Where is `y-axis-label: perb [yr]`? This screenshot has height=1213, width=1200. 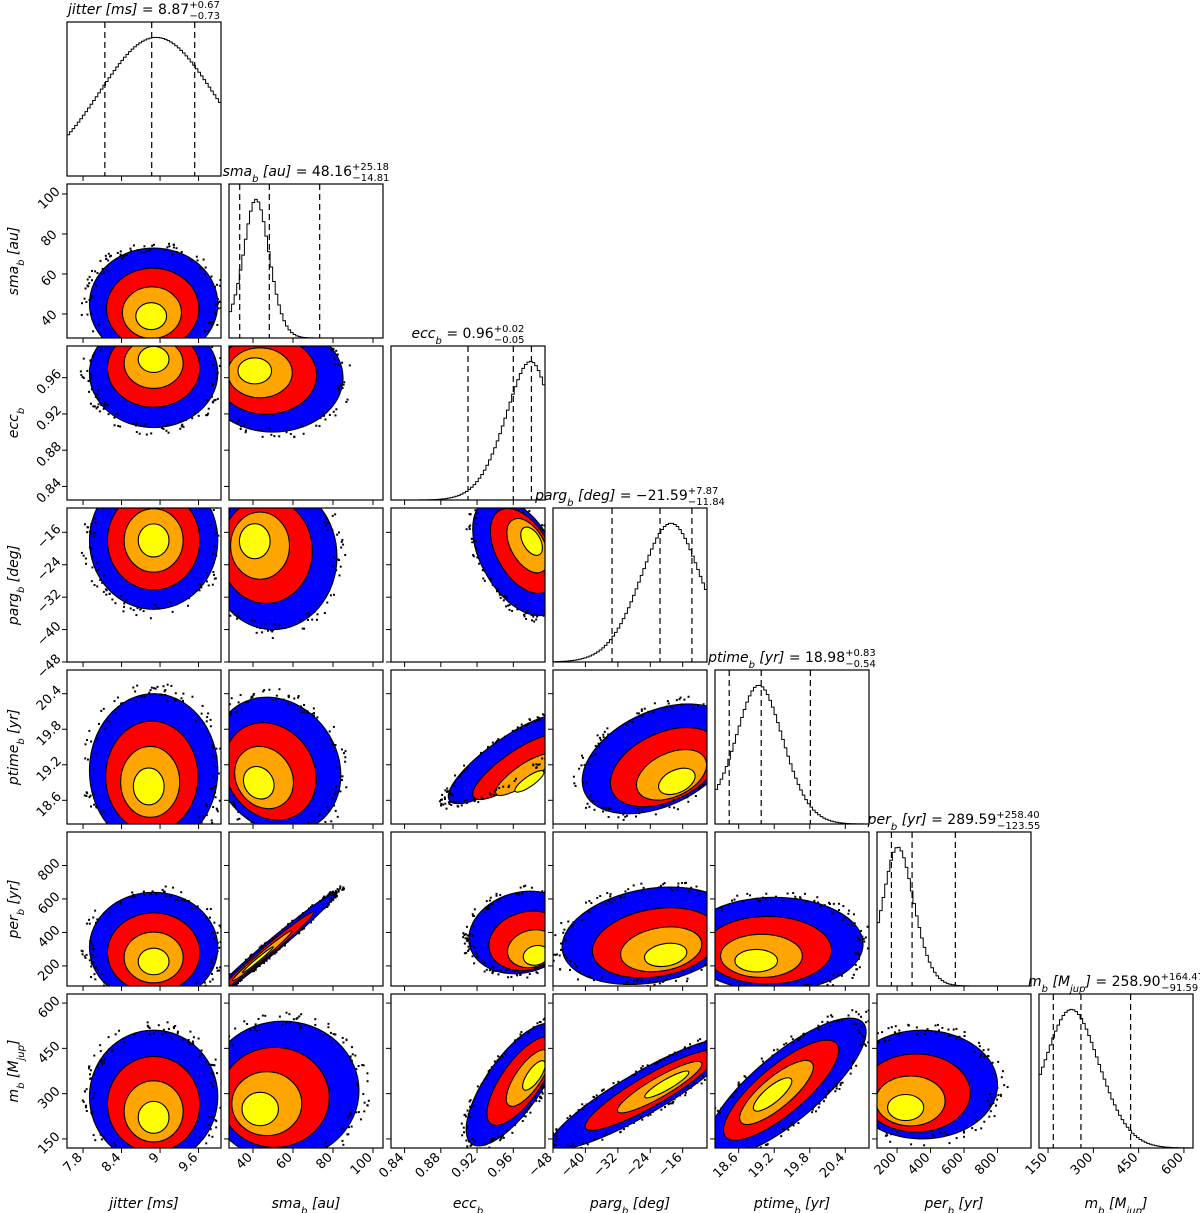 y-axis-label: perb [yr] is located at coordinates (16, 909).